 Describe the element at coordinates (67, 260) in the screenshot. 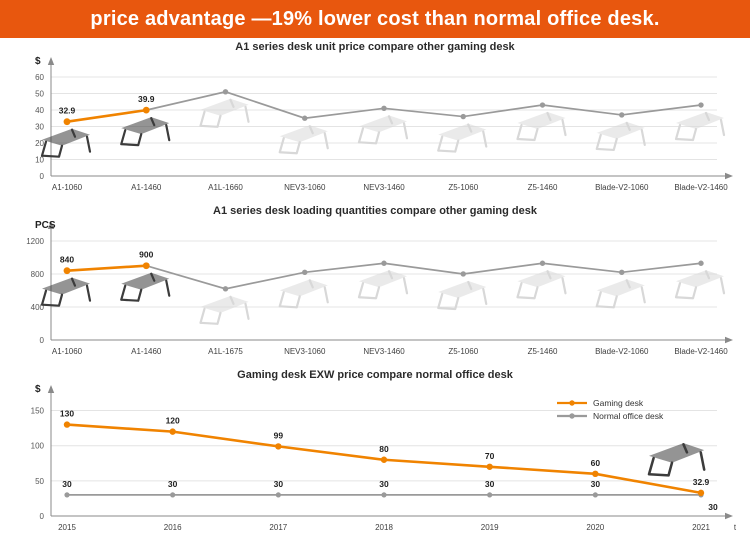

I see `svg-text: 840` at that location.